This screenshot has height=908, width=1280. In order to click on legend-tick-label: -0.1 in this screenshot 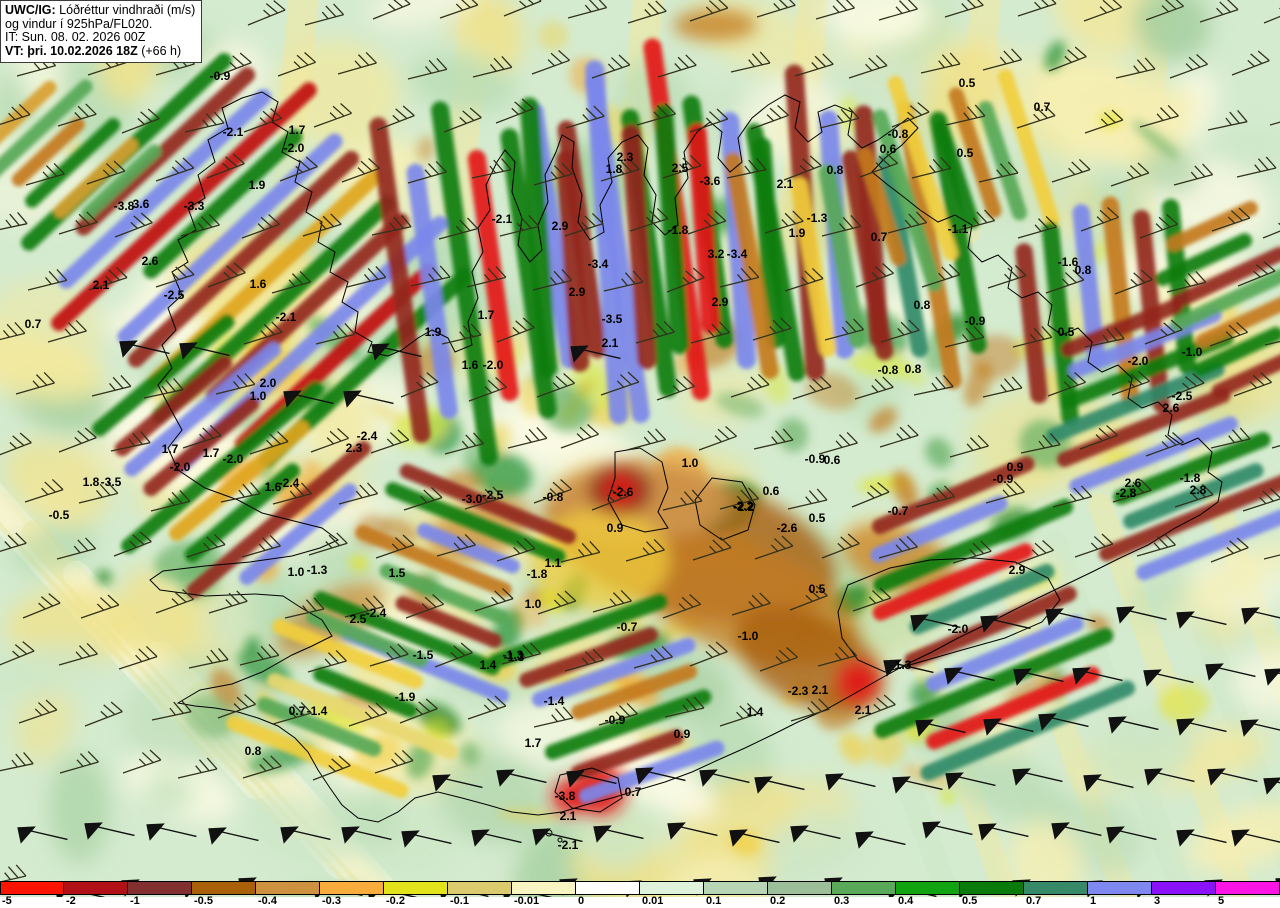, I will do `click(459, 901)`.